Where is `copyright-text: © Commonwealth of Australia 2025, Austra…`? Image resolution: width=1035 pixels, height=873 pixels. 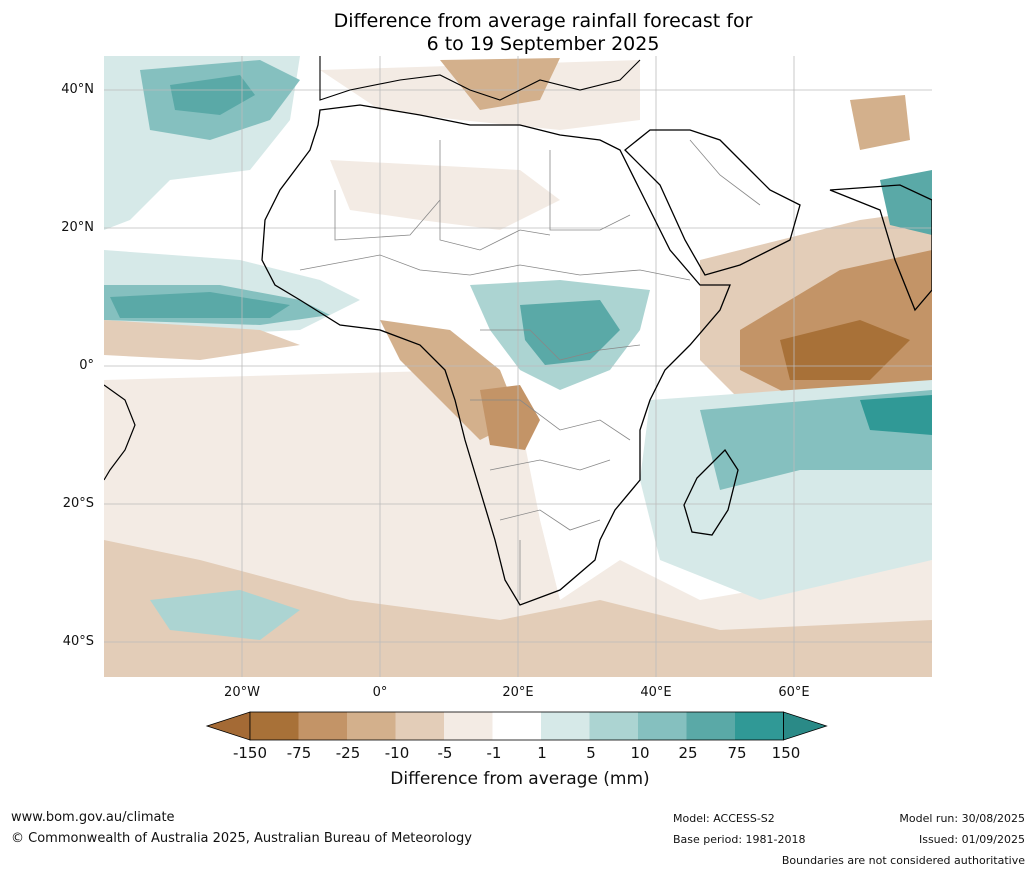
copyright-text: © Commonwealth of Australia 2025, Austra… is located at coordinates (241, 838).